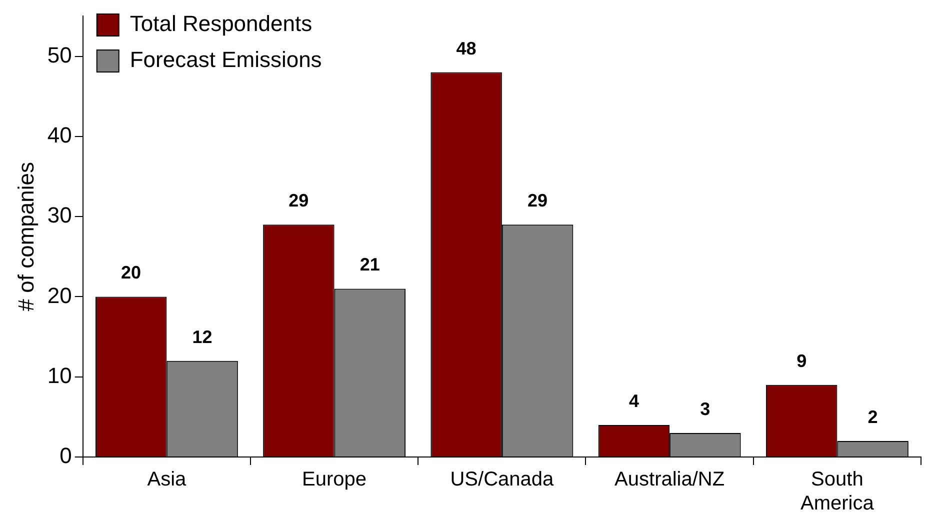 The width and height of the screenshot is (931, 519). Describe the element at coordinates (202, 336) in the screenshot. I see `data-label: 12` at that location.